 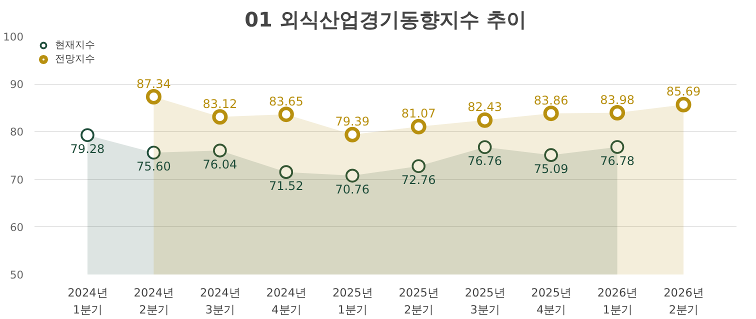 What do you see at coordinates (153, 83) in the screenshot?
I see `data-label: 87.34` at bounding box center [153, 83].